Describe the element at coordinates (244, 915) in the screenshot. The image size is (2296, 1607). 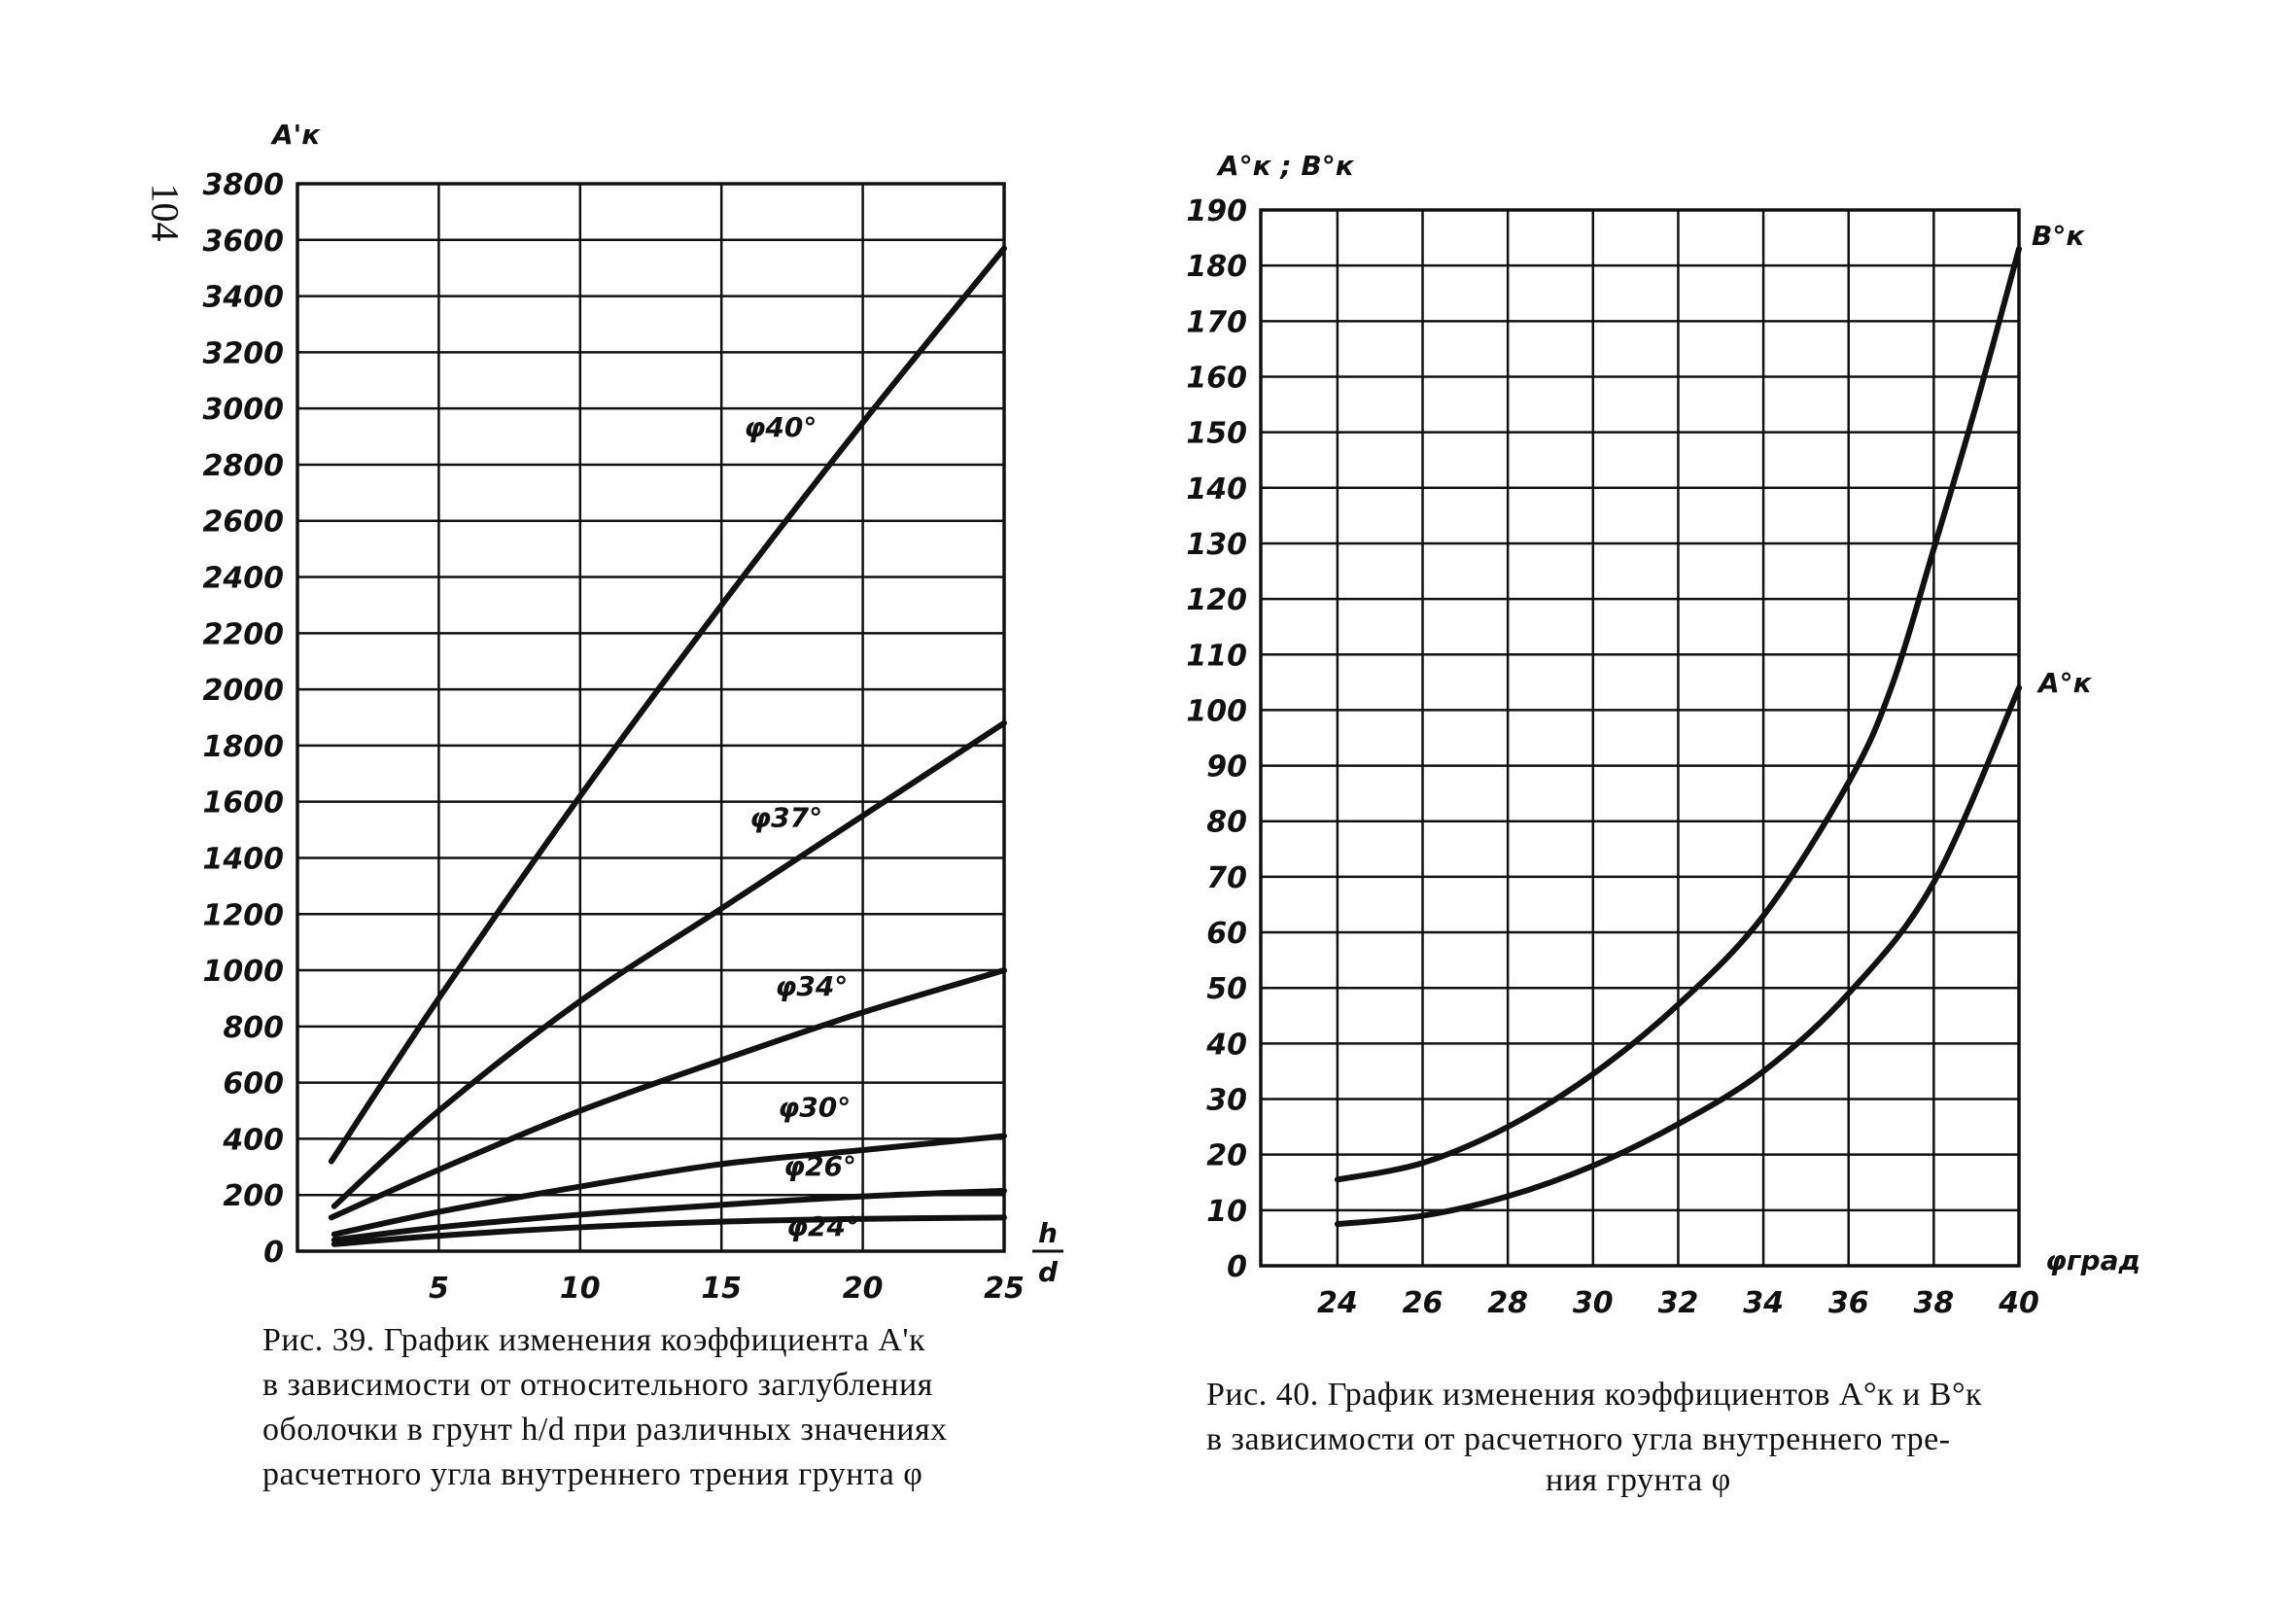
I see `y-tick-label: 1200` at that location.